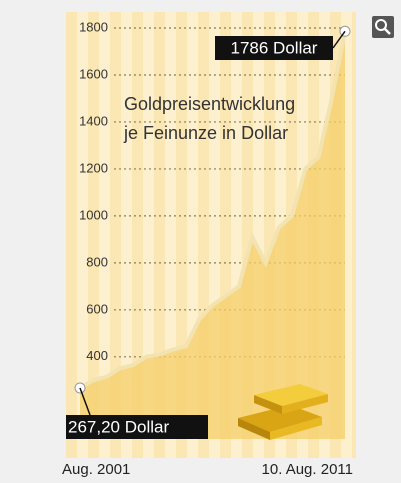  Describe the element at coordinates (93, 167) in the screenshot. I see `y-tick-label: 1200` at that location.